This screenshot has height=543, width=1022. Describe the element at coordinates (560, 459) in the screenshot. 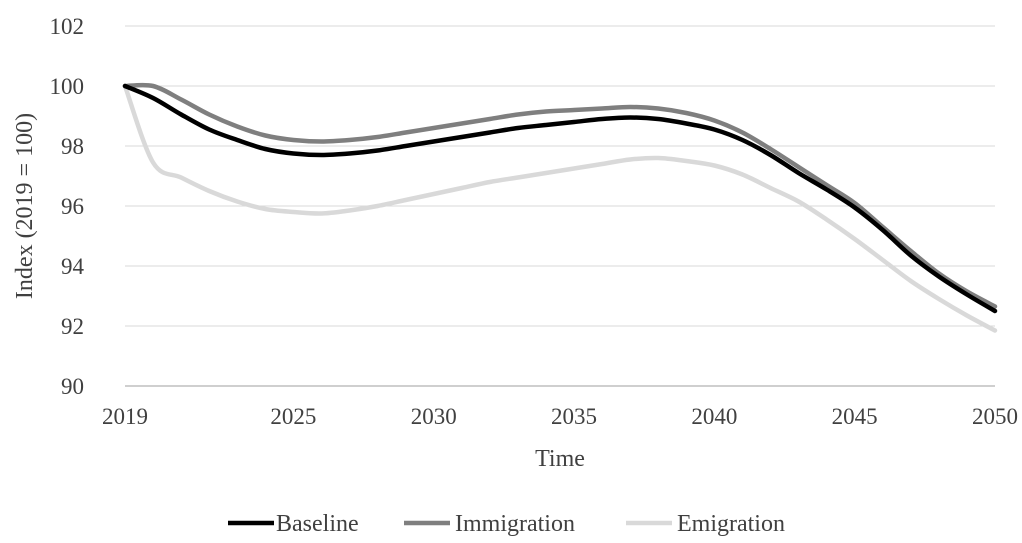

I see `x-axis-title: Time` at that location.